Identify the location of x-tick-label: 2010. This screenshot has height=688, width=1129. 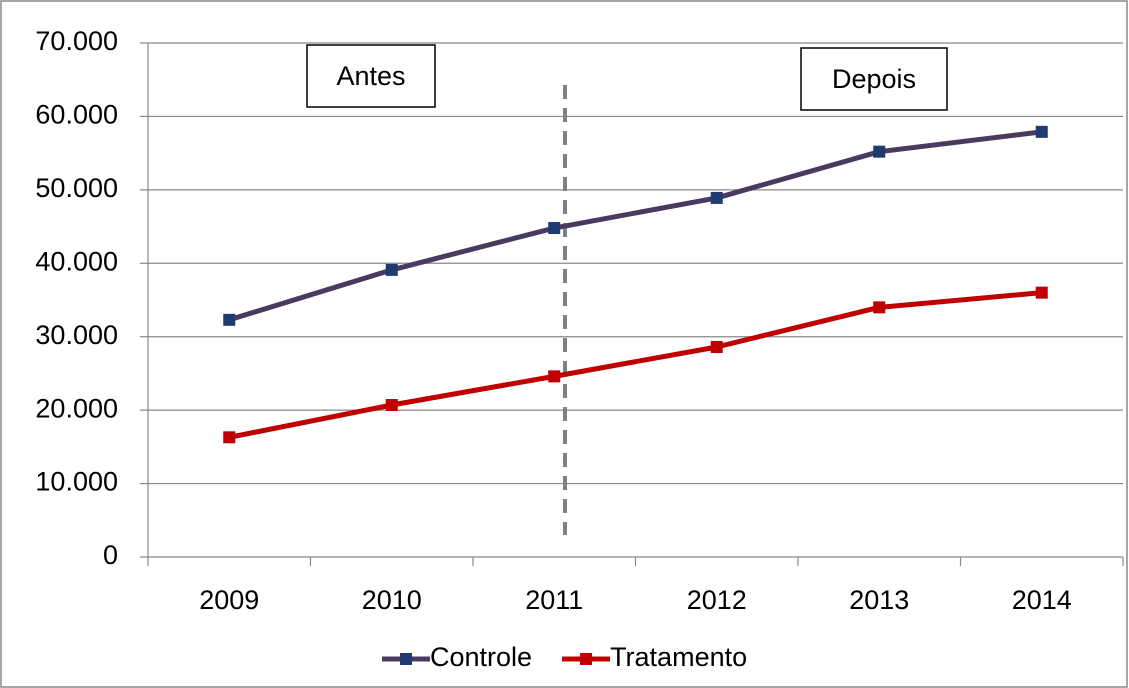
(392, 600).